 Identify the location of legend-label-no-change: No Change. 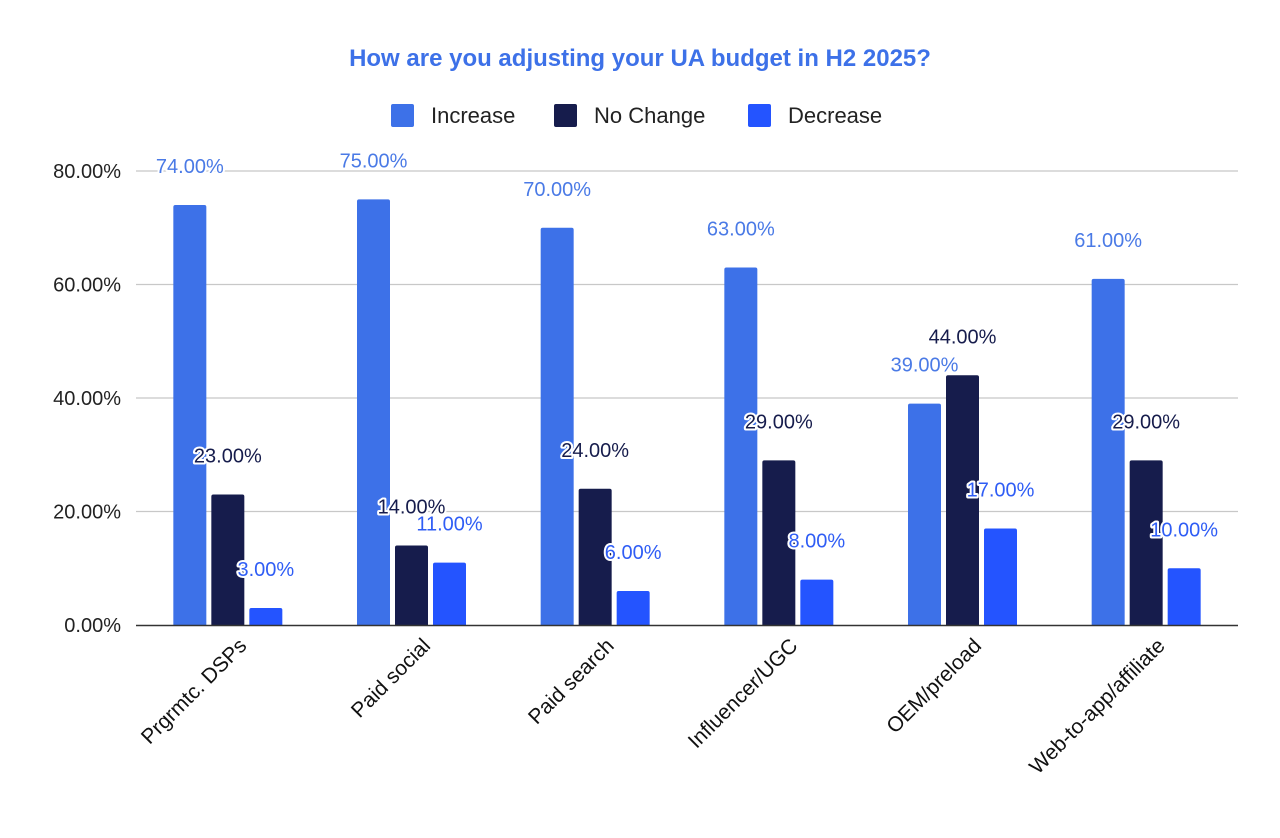
(649, 115).